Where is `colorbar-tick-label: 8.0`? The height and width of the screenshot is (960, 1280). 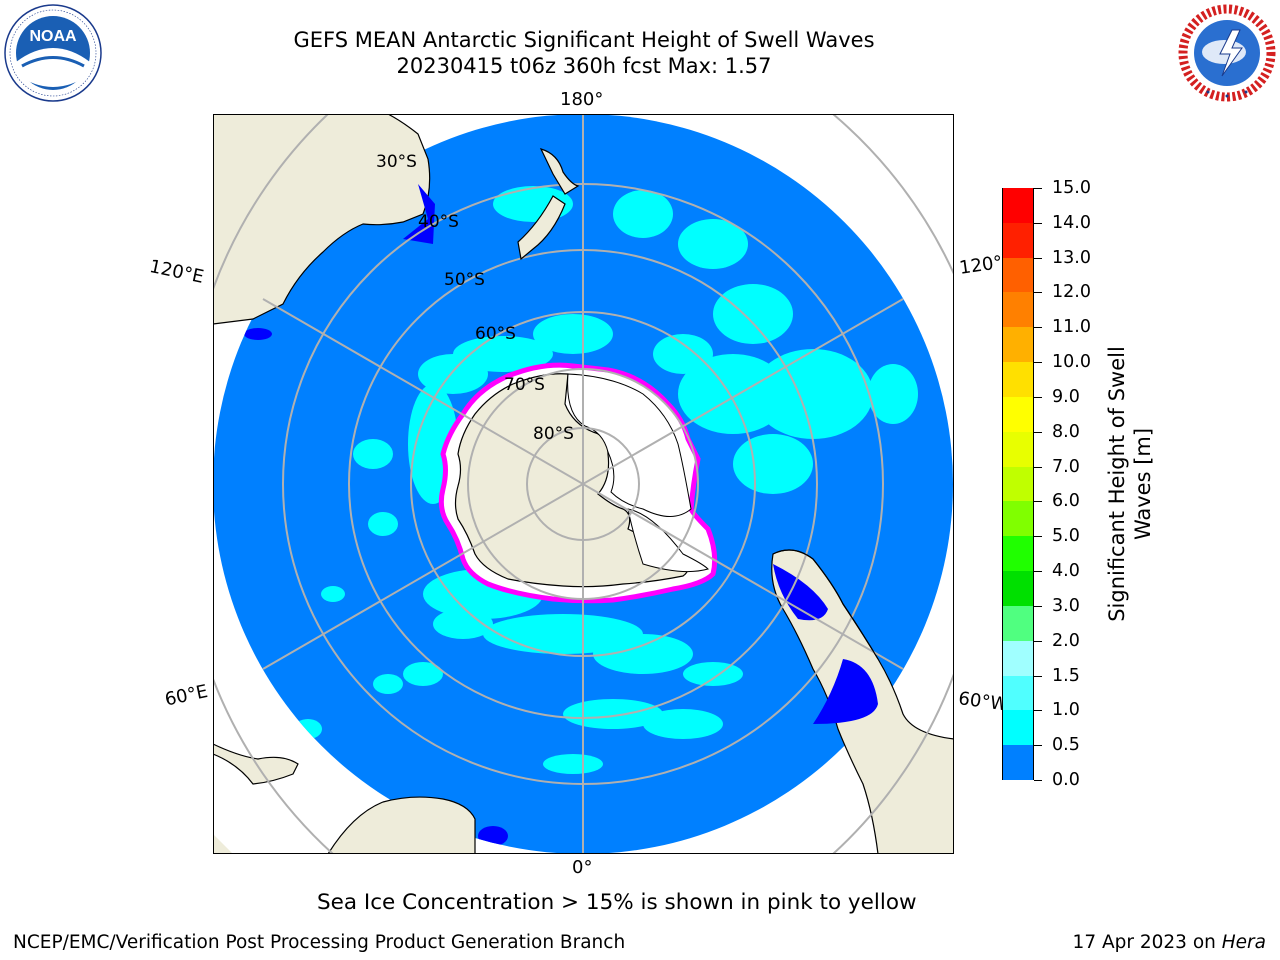 colorbar-tick-label: 8.0 is located at coordinates (1066, 431).